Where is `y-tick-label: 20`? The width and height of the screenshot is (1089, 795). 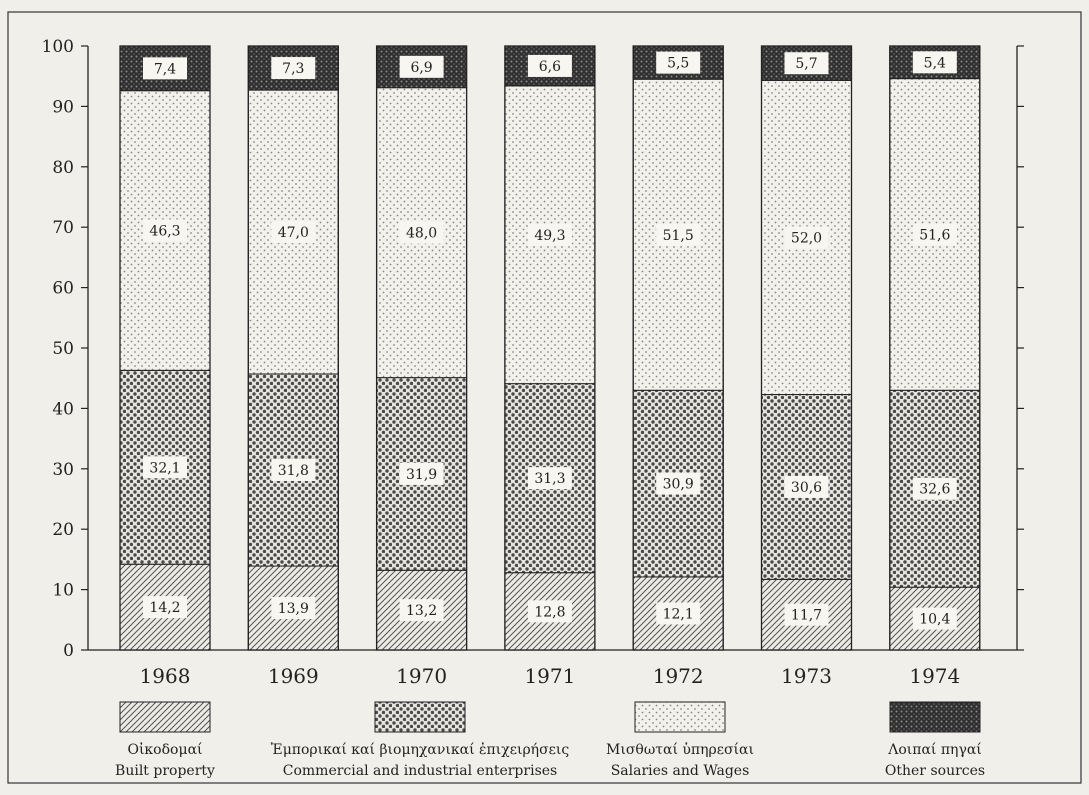
y-tick-label: 20 is located at coordinates (63, 530).